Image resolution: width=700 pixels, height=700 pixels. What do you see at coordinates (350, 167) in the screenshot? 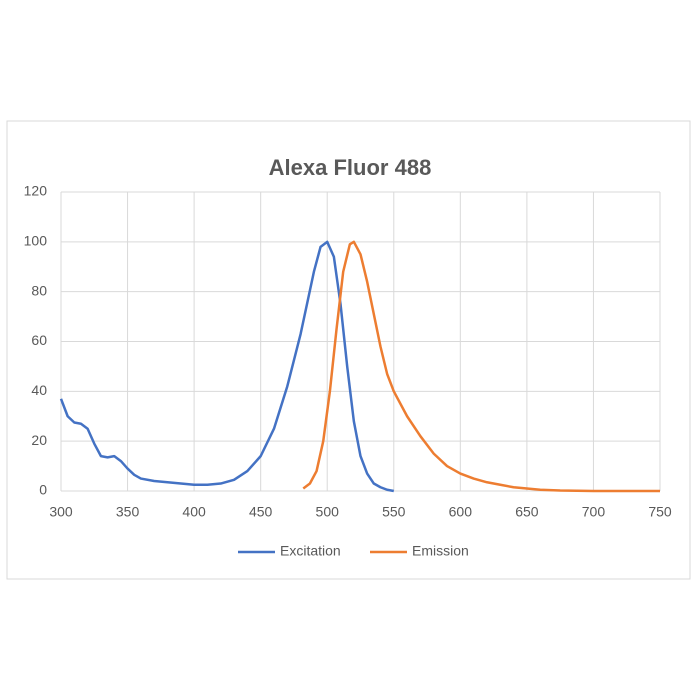
I see `chart-title: Alexa Fluor 488` at bounding box center [350, 167].